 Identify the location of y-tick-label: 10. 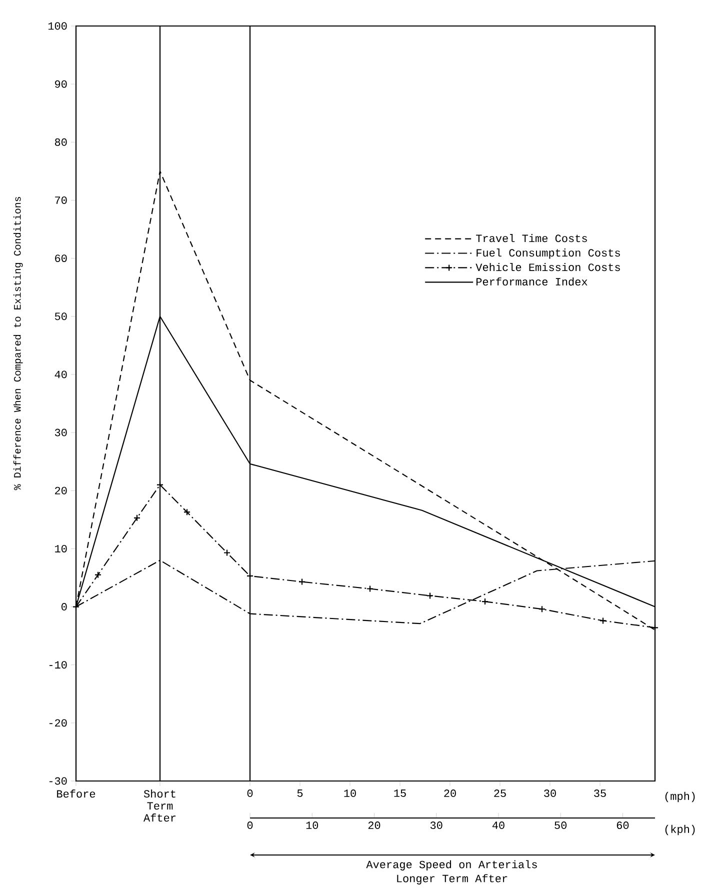
(61, 548).